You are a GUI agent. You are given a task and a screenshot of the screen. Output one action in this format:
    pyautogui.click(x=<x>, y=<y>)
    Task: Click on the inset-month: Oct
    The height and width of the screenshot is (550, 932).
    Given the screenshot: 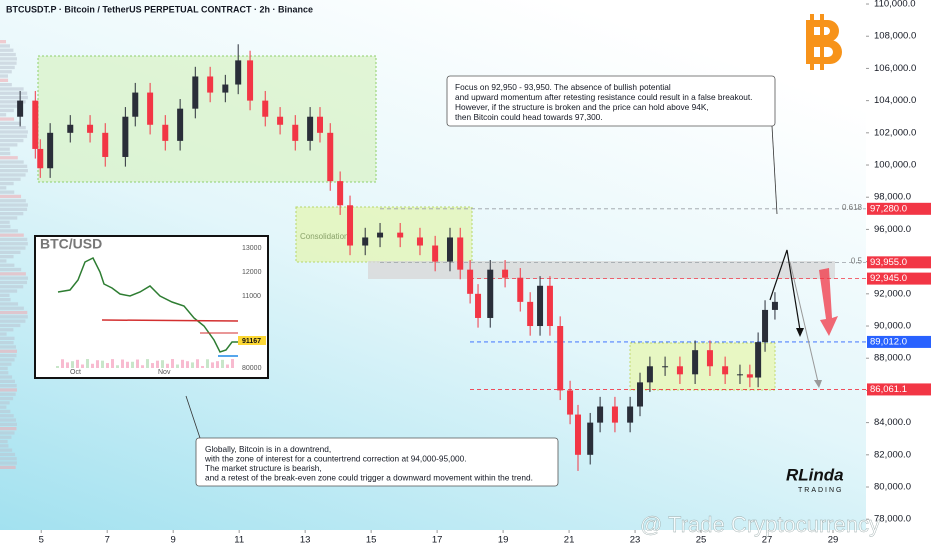 What is the action you would take?
    pyautogui.click(x=75, y=372)
    